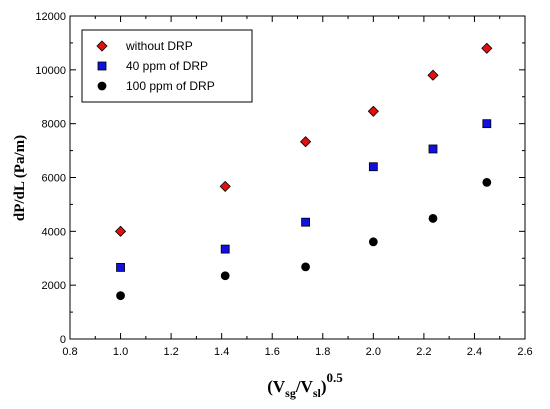 This screenshot has height=409, width=550. I want to click on x-axis-title: (Vsg/Vsl)0.5, so click(305, 385).